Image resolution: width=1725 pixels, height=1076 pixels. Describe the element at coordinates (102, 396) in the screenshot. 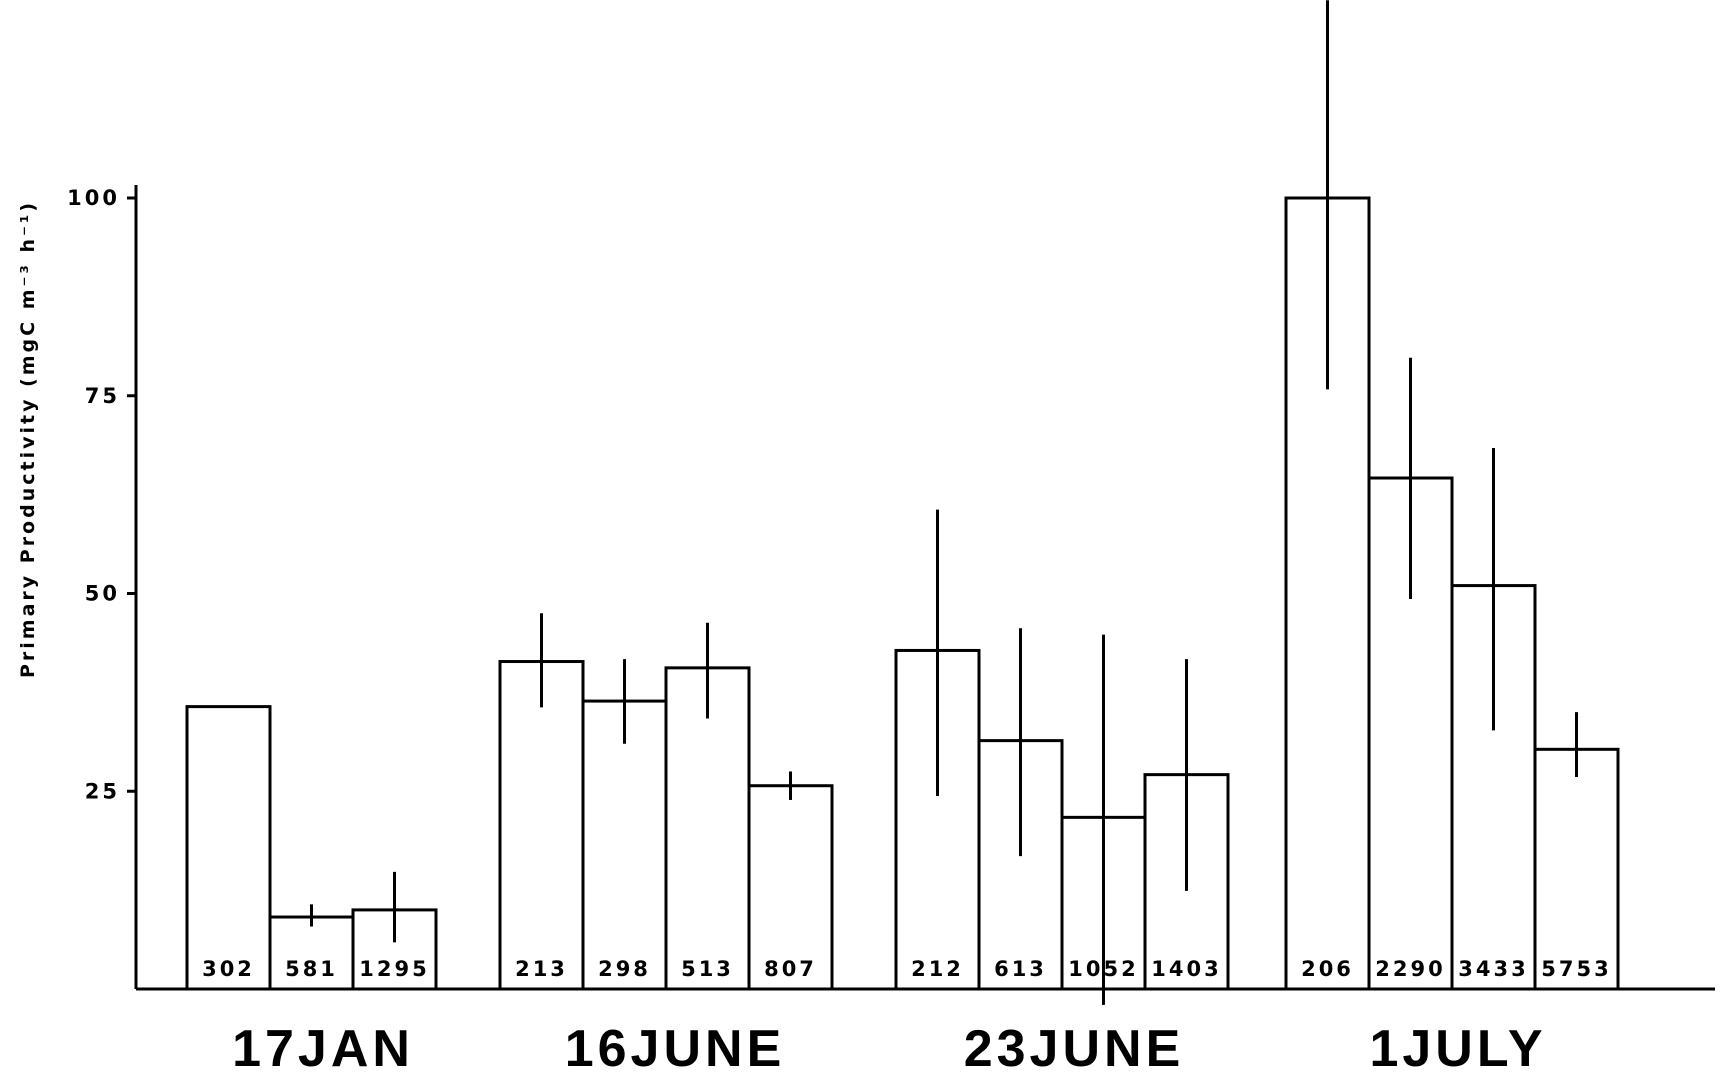

I see `y-tick-label: 75` at that location.